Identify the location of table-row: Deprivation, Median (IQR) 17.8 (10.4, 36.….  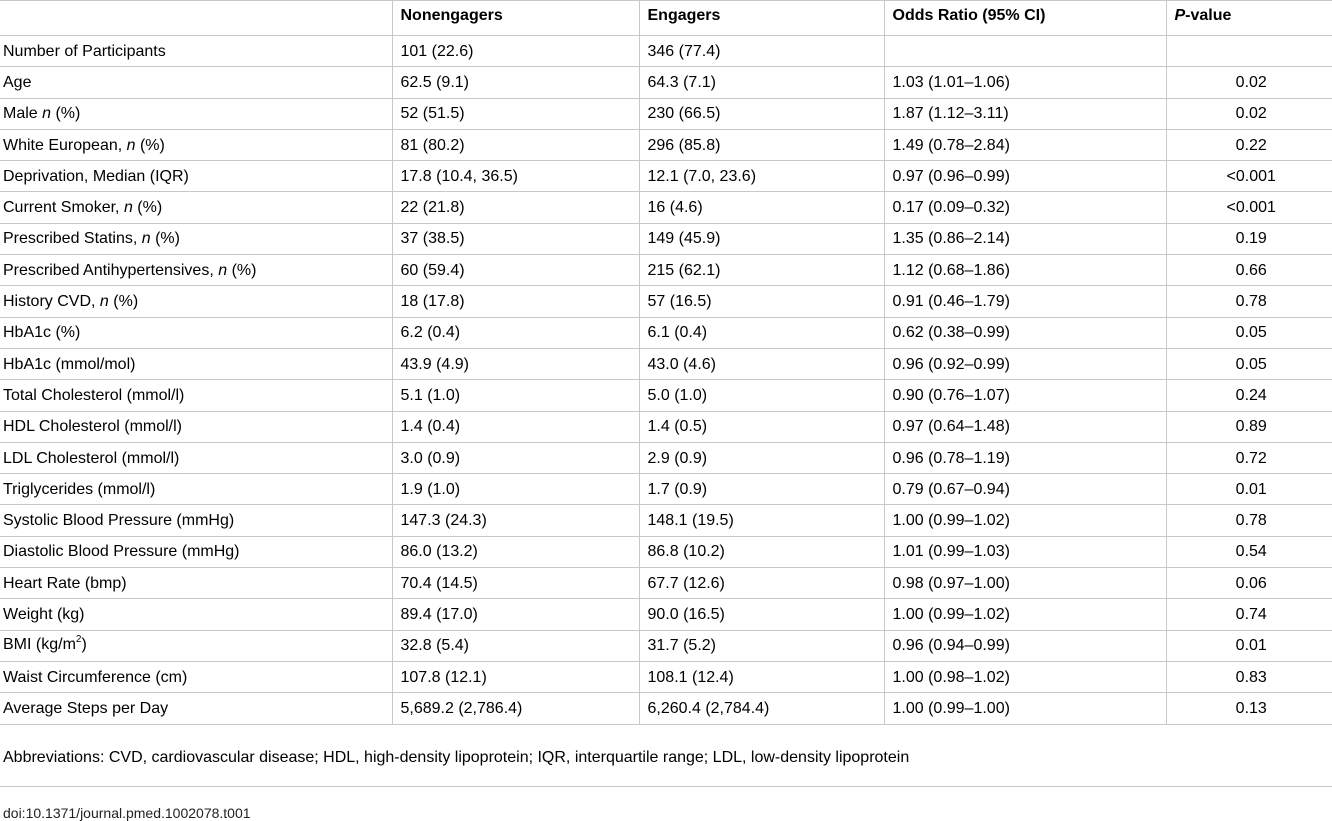
(666, 176).